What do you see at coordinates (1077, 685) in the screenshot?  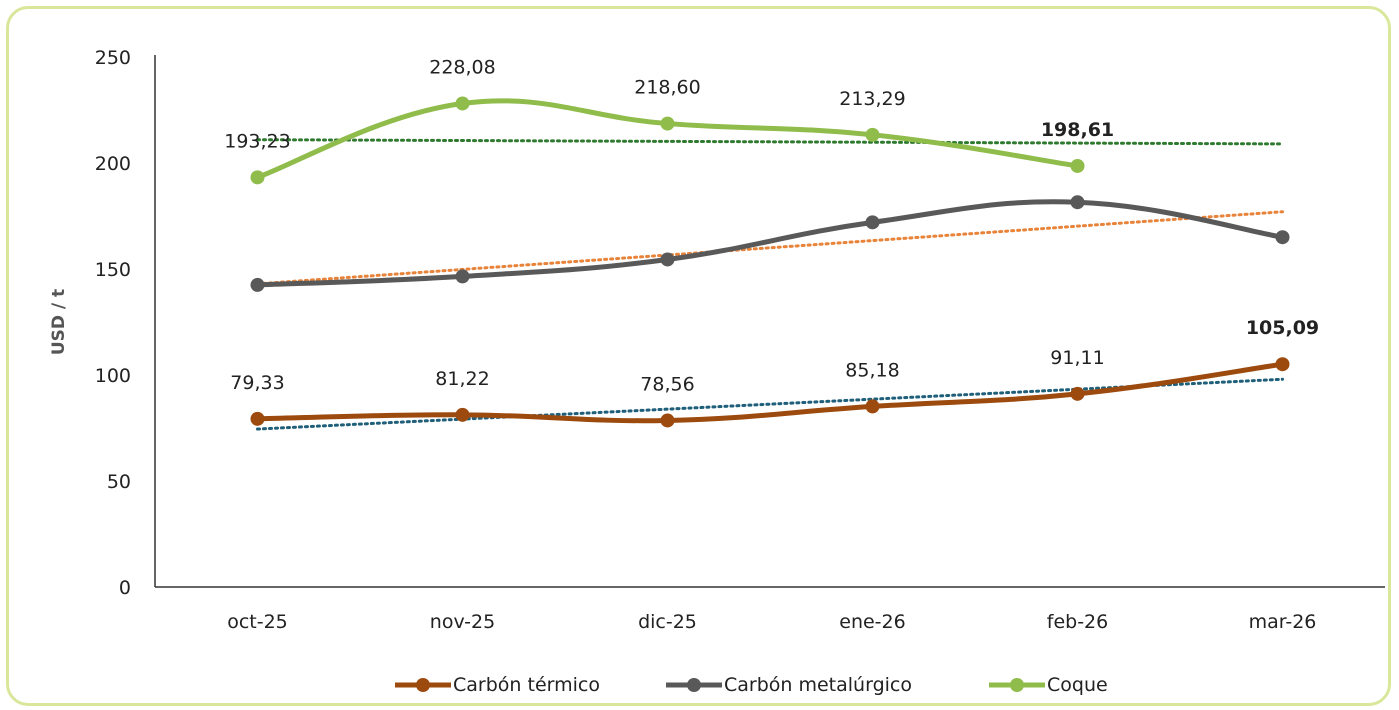 I see `legend-label-coque: Coque` at bounding box center [1077, 685].